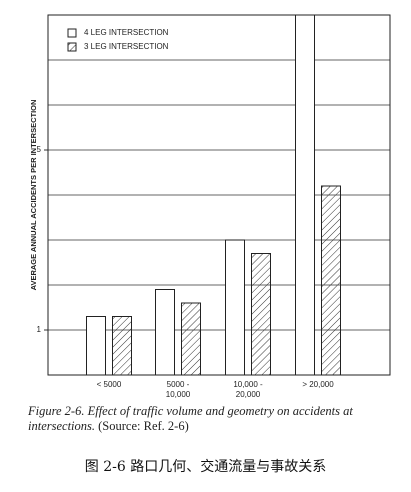 This screenshot has width=411, height=492. I want to click on x-tick-label: 10,000 - 20,000, so click(248, 389).